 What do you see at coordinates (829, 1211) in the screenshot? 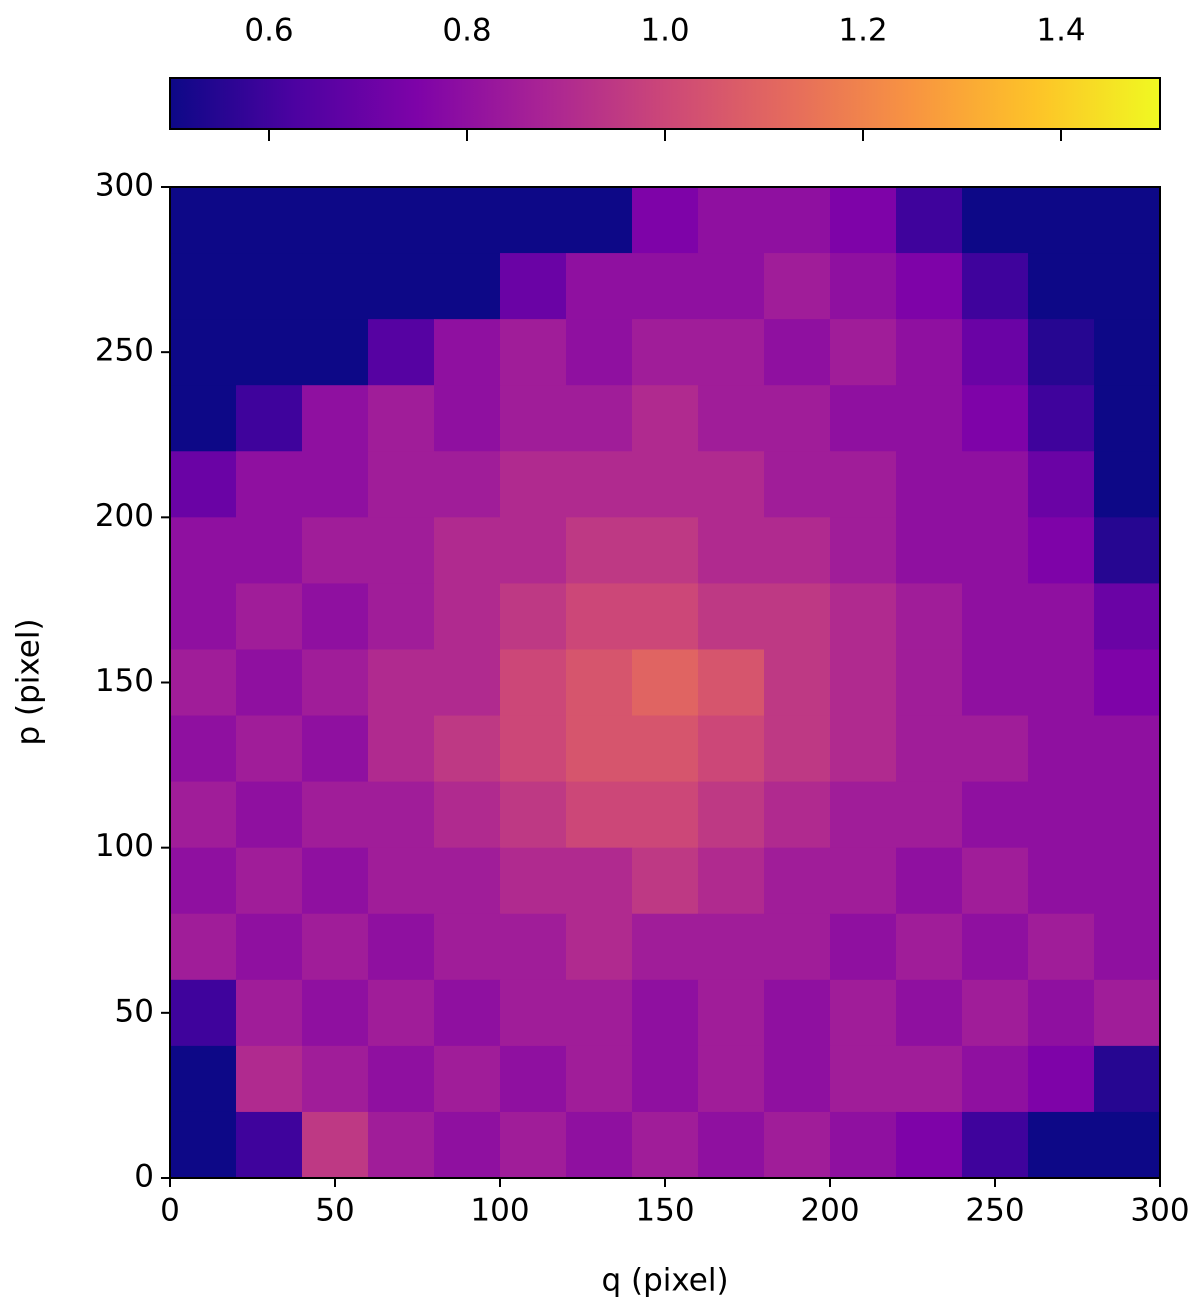
I see `x-tick-label: 200` at bounding box center [829, 1211].